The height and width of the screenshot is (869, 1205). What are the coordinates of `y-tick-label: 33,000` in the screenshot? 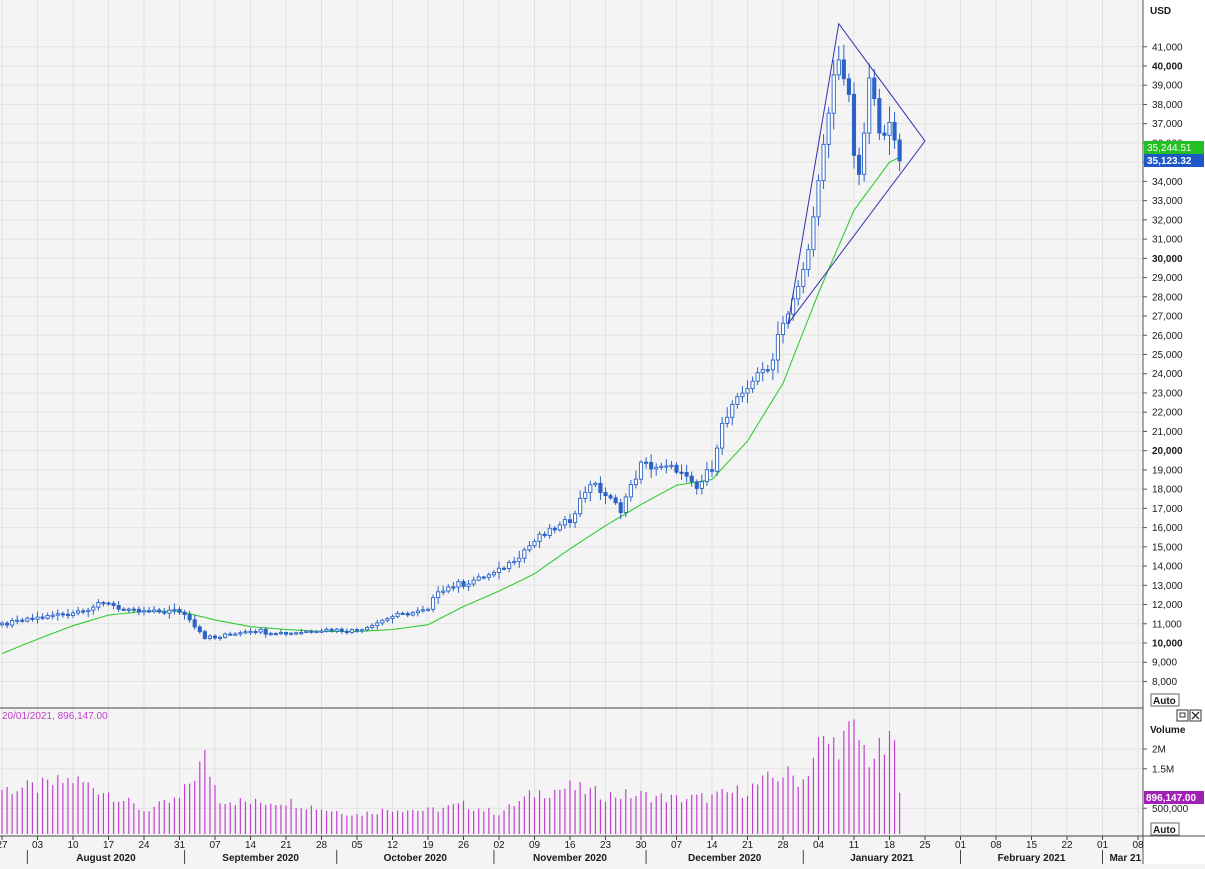 It's located at (1167, 201).